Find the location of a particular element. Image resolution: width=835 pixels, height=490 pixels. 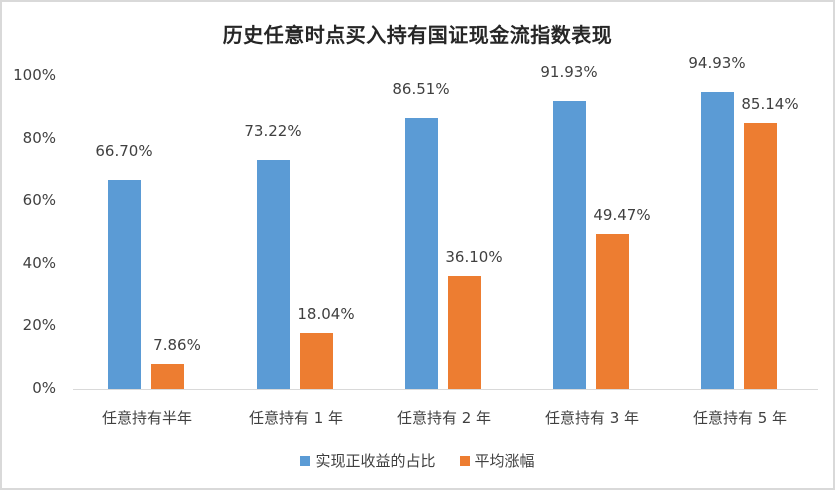

data-label: 86.51% is located at coordinates (421, 89).